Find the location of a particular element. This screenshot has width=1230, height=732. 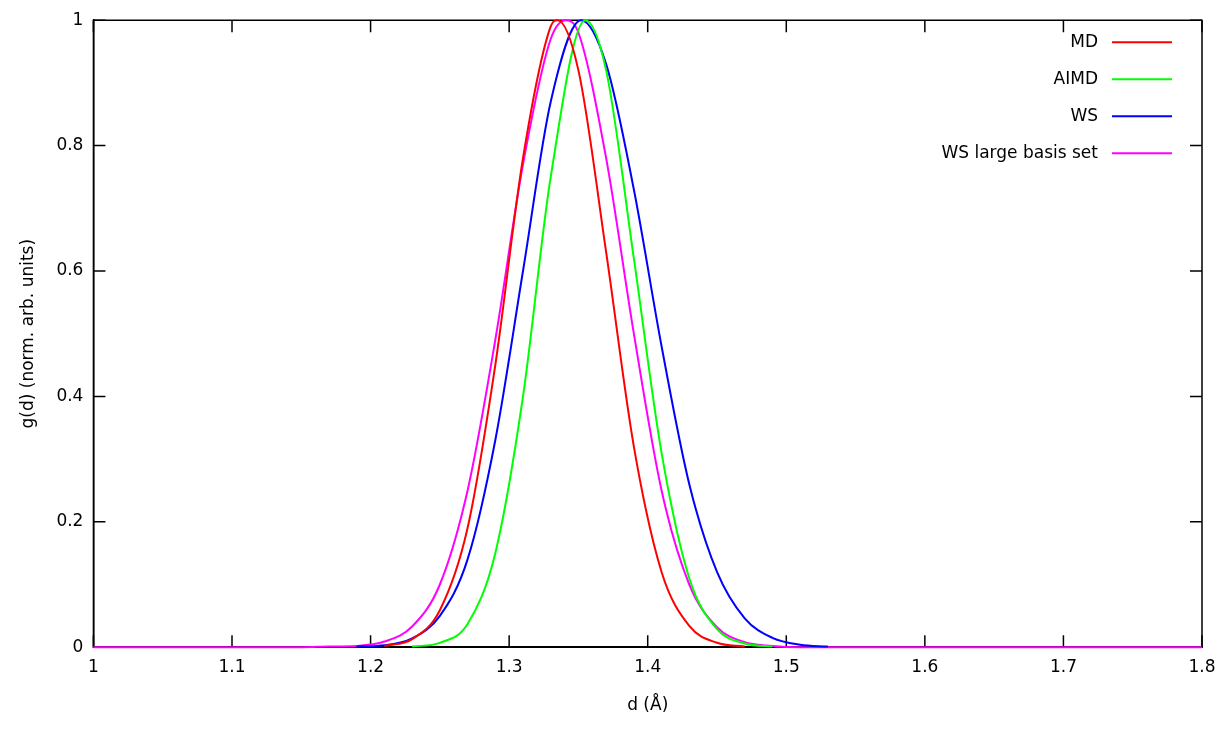

x-tick-label: 1.4 is located at coordinates (648, 665).